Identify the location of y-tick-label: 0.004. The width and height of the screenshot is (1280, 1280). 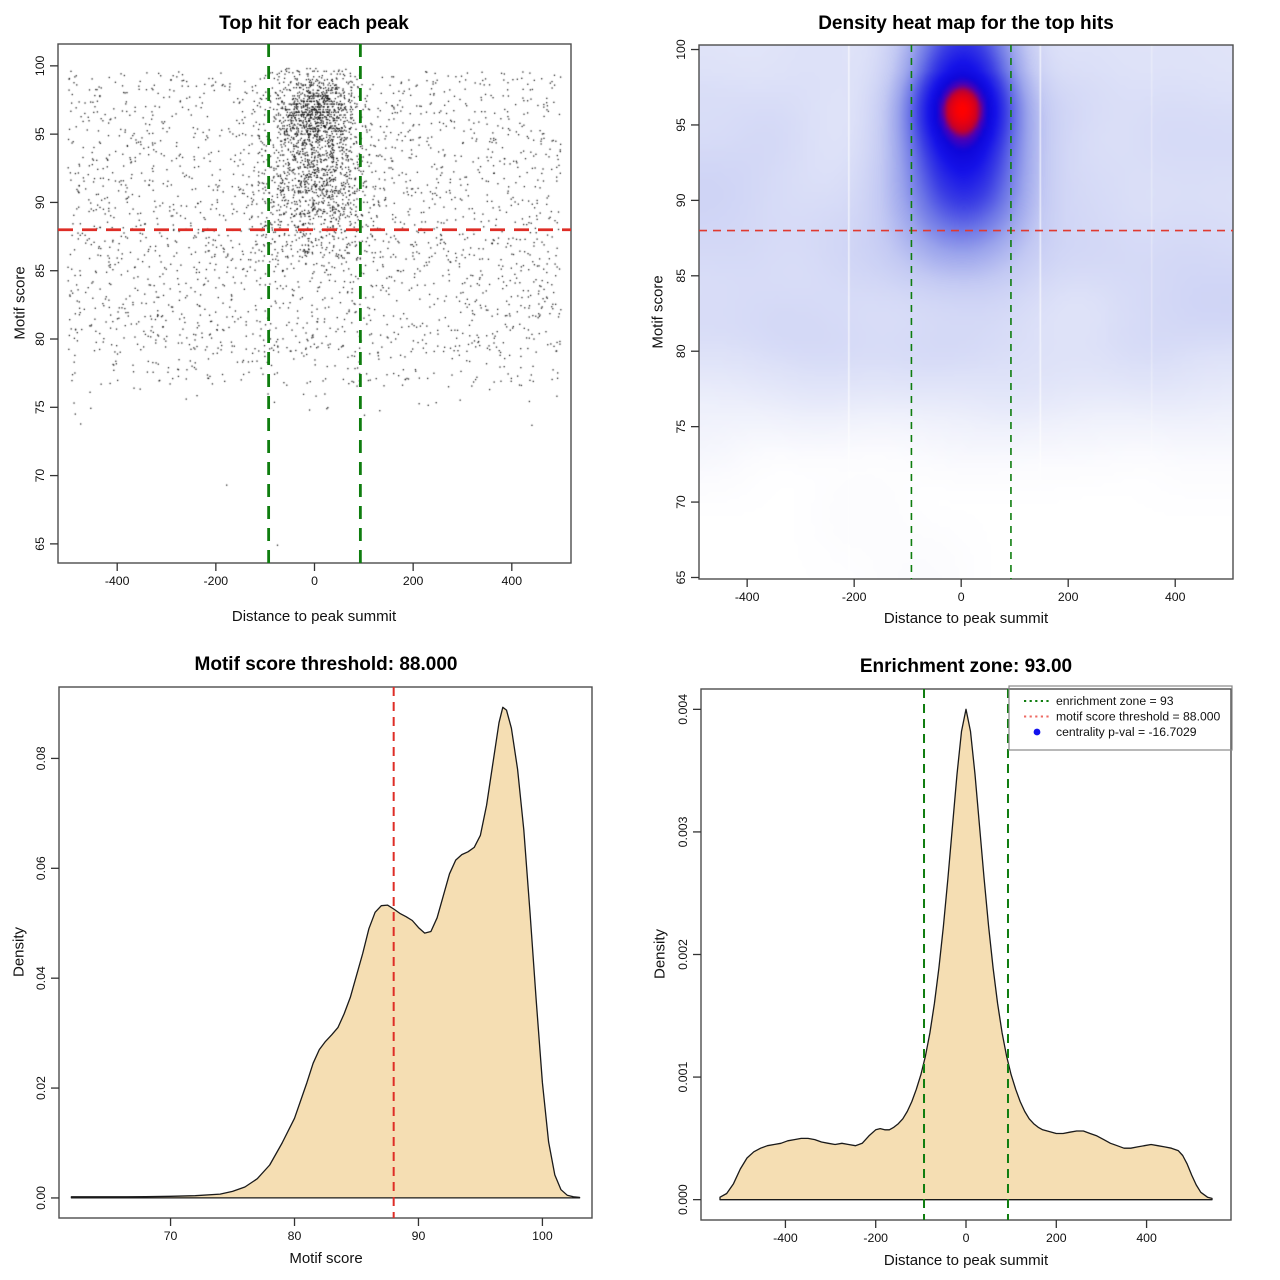
(683, 709).